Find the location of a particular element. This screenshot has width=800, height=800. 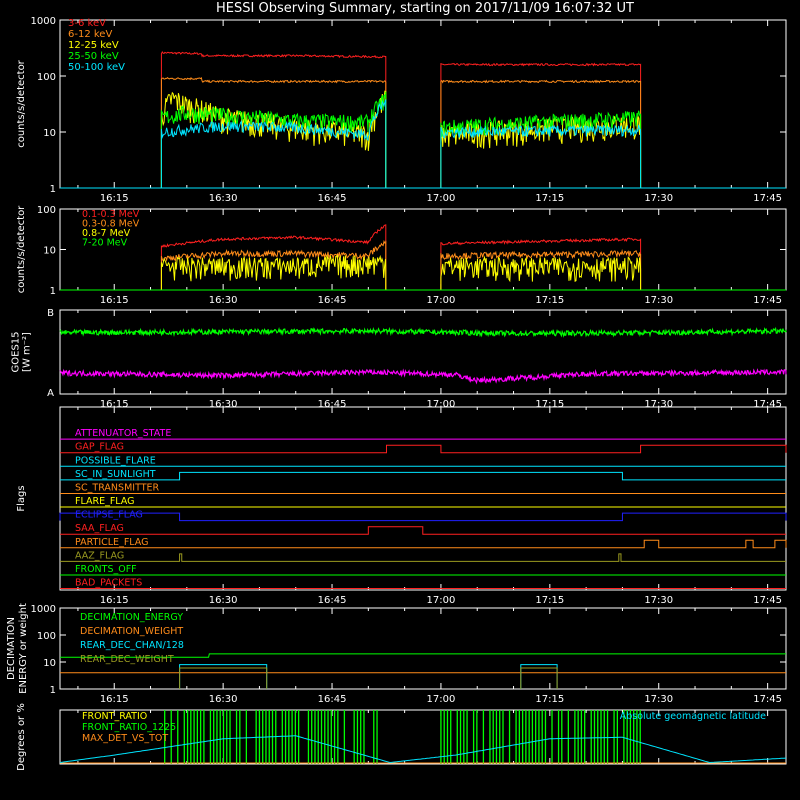

y-axis-label-group: GOES15 [W m⁻²] is located at coordinates (22, 351).